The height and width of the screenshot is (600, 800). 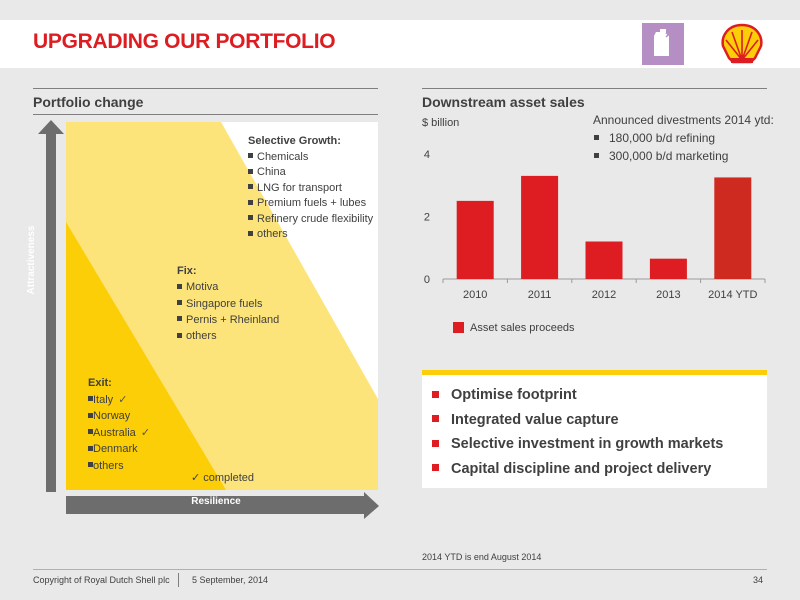 I want to click on list-item: LNG for transport, so click(x=310, y=189).